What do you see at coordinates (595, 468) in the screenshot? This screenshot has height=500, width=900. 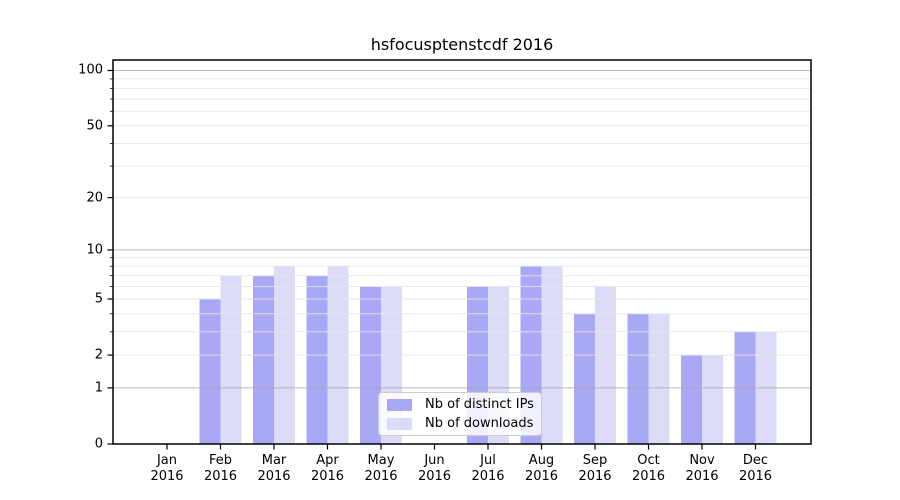 I see `x-tick-label-sep: Sep 2016` at bounding box center [595, 468].